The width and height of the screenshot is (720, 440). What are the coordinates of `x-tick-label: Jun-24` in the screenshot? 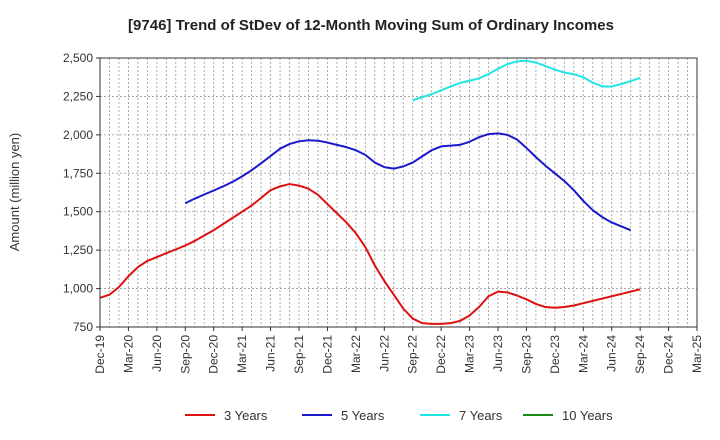 It's located at (612, 353).